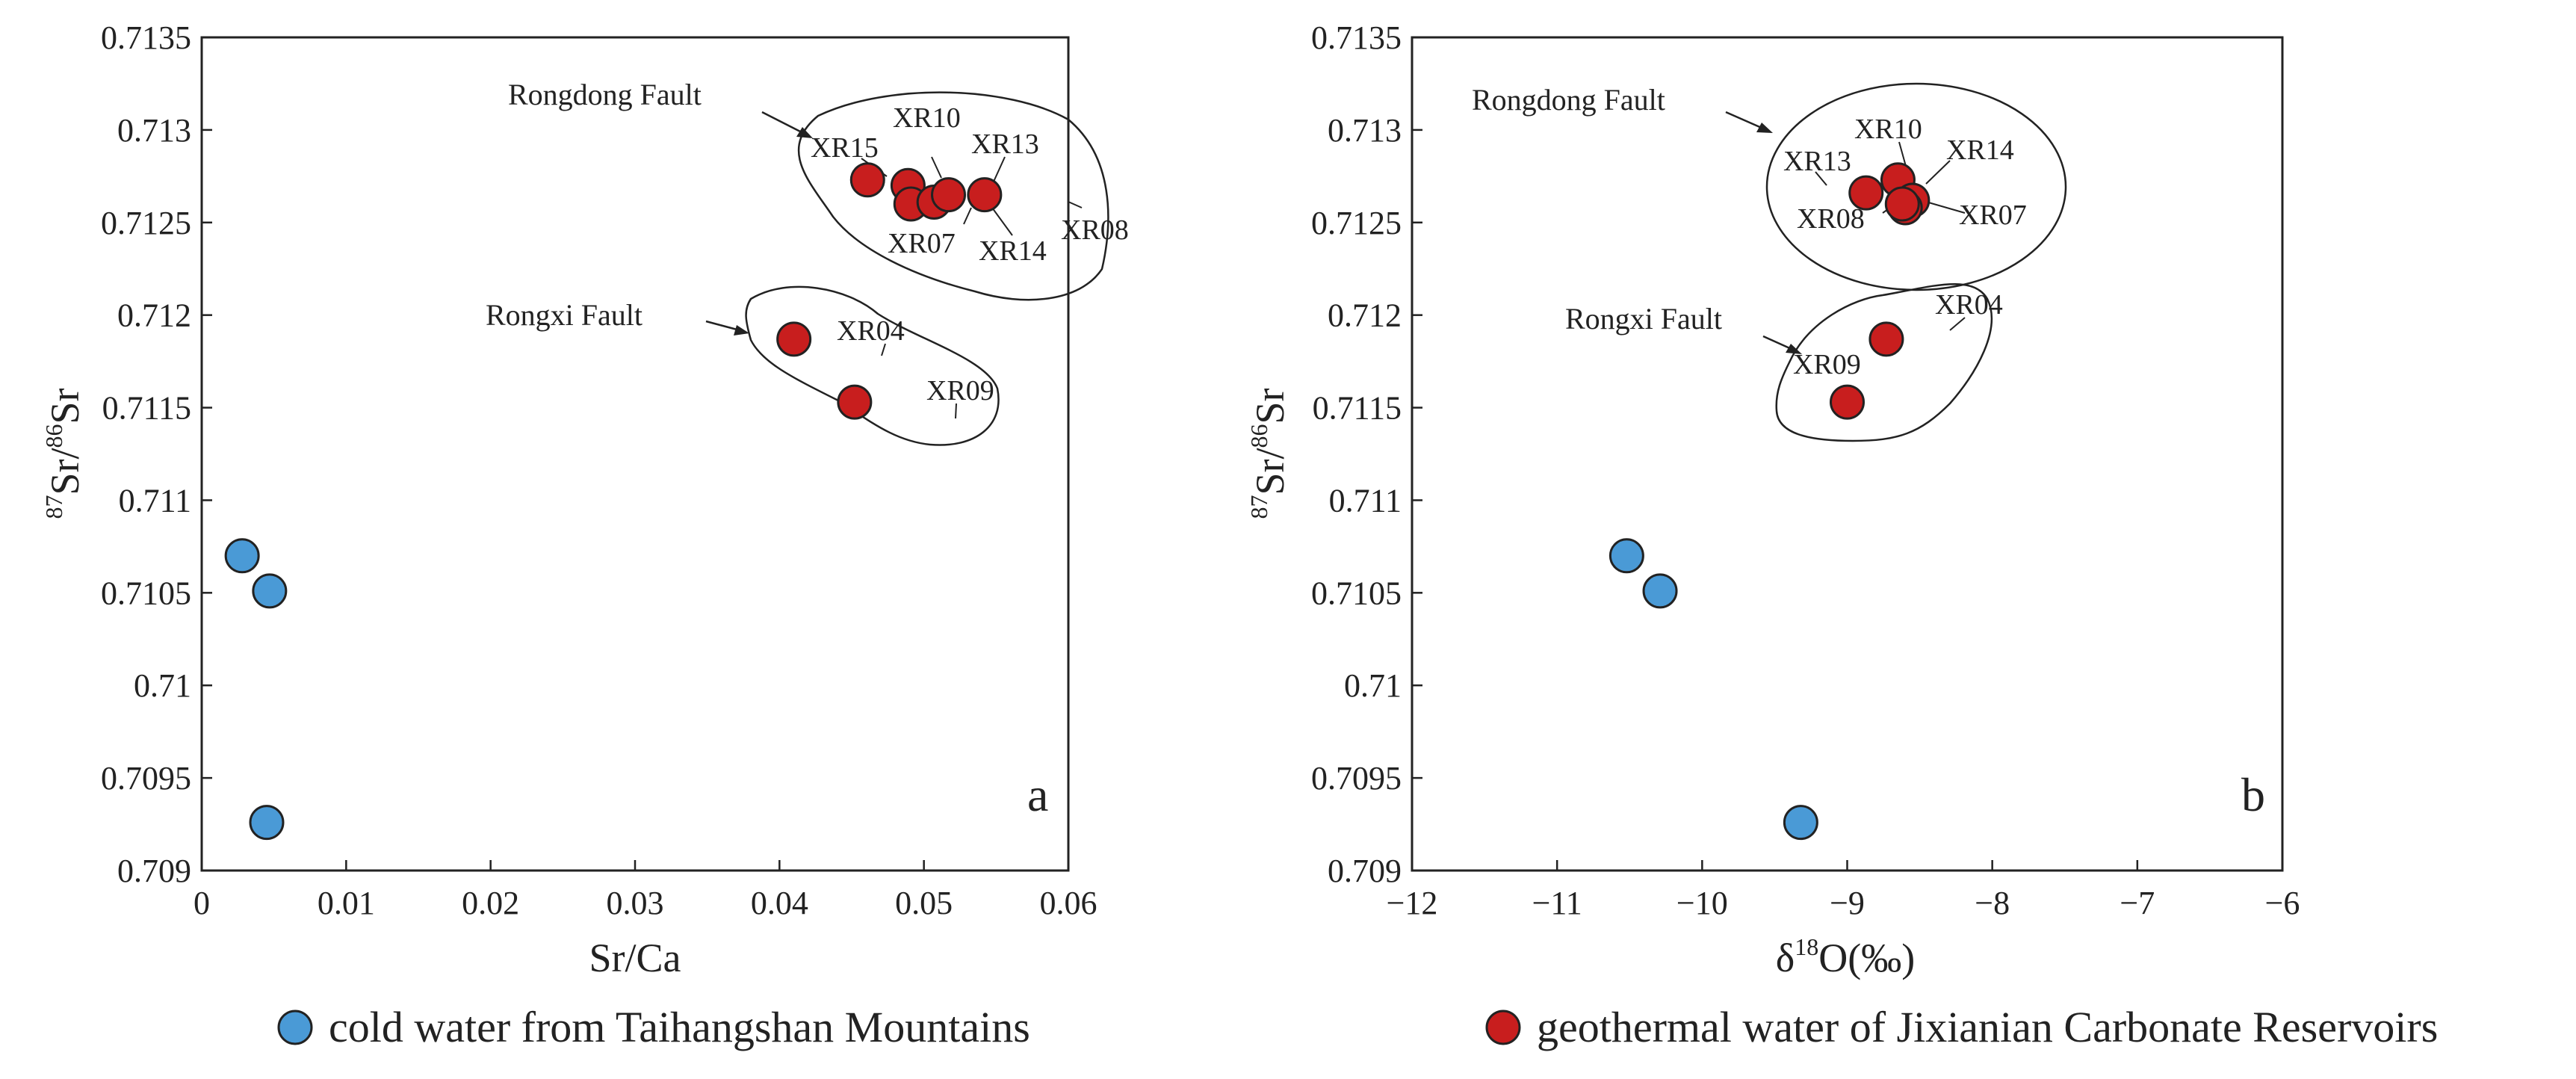  What do you see at coordinates (649, 207) in the screenshot?
I see `group-labels-a: Rongdong Fault Rongxi Fault` at bounding box center [649, 207].